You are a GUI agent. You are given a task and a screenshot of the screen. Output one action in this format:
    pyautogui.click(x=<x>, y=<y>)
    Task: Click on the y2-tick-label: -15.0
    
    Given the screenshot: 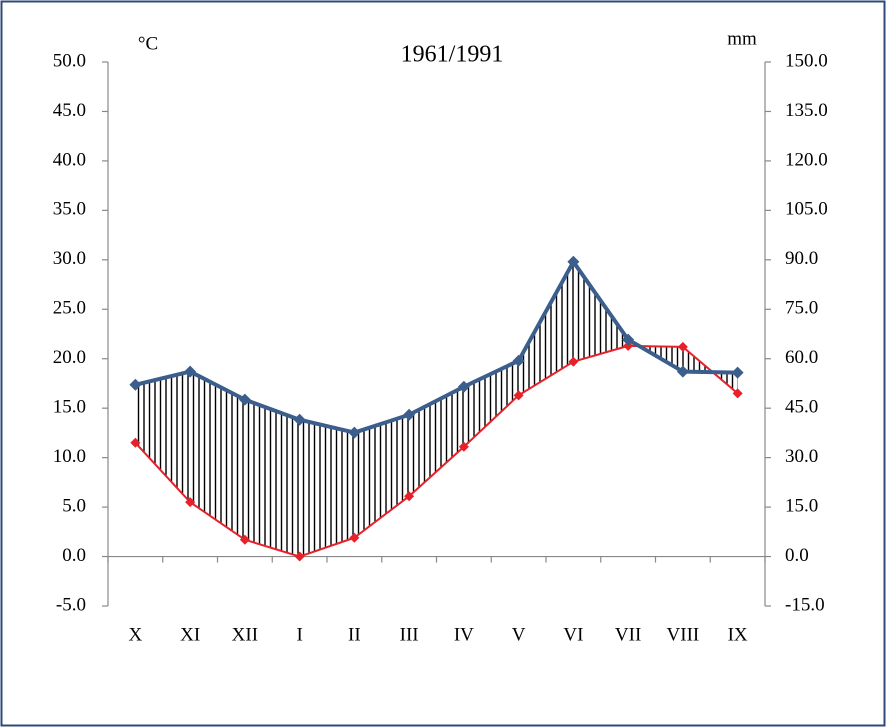 What is the action you would take?
    pyautogui.click(x=805, y=604)
    